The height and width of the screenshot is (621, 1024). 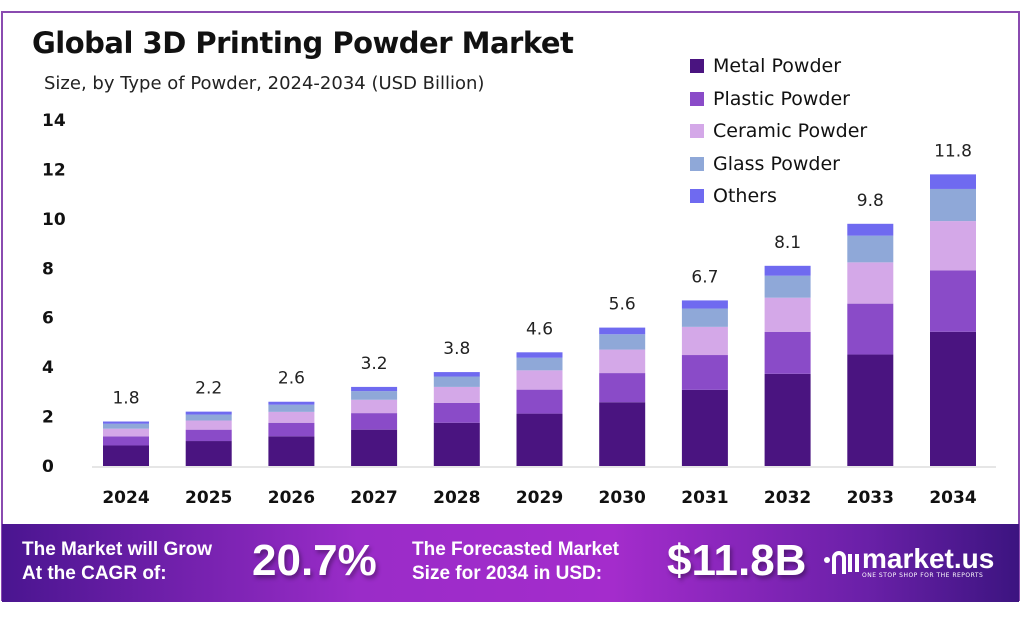 What do you see at coordinates (781, 98) in the screenshot?
I see `legend-label: Plastic Powder` at bounding box center [781, 98].